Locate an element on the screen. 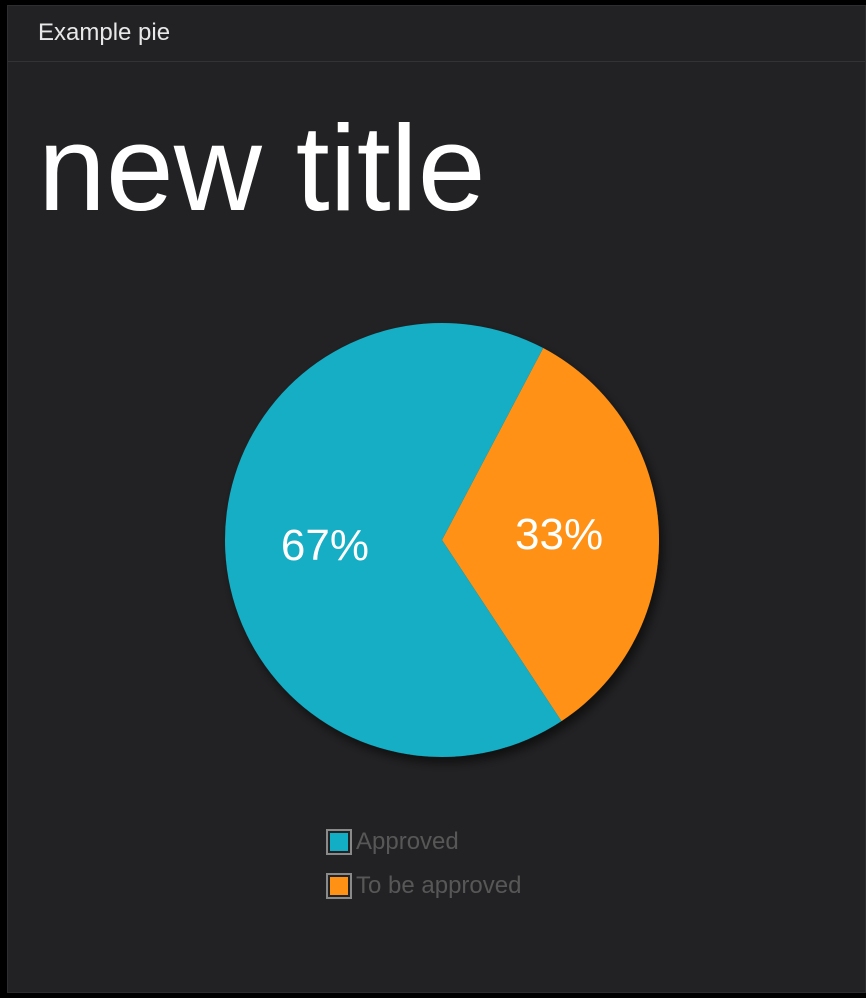 The height and width of the screenshot is (998, 866). pie-slice-to-be-approved is located at coordinates (550, 535).